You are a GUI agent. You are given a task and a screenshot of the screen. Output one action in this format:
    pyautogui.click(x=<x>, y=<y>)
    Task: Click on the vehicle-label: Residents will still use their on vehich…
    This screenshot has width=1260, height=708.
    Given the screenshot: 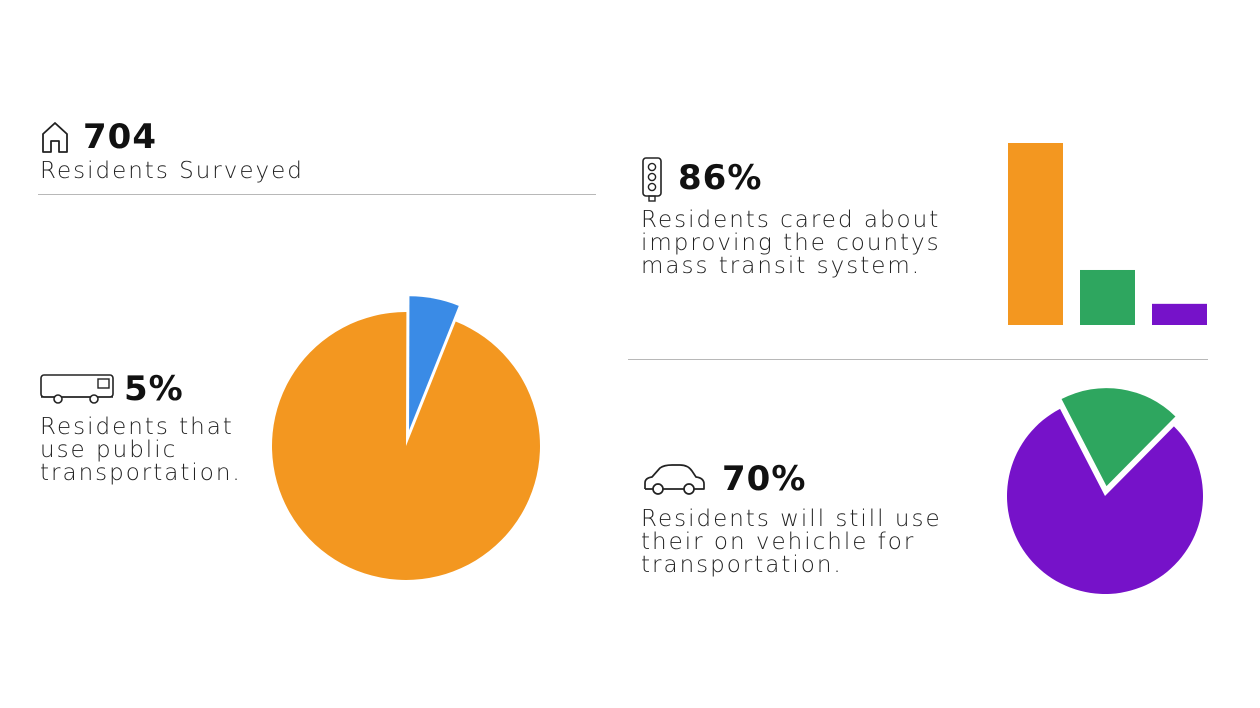 What is the action you would take?
    pyautogui.click(x=791, y=542)
    